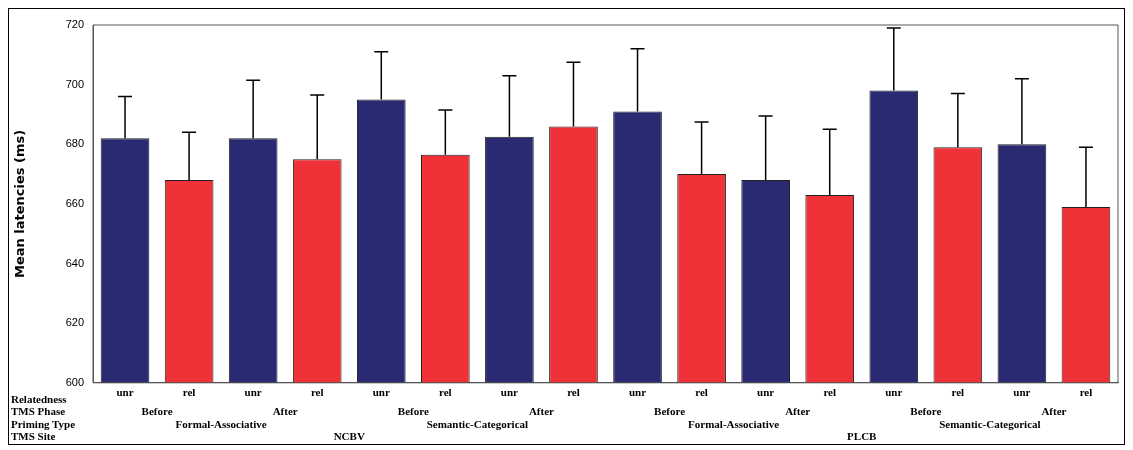 This screenshot has width=1133, height=450. I want to click on text: PLCB, so click(862, 436).